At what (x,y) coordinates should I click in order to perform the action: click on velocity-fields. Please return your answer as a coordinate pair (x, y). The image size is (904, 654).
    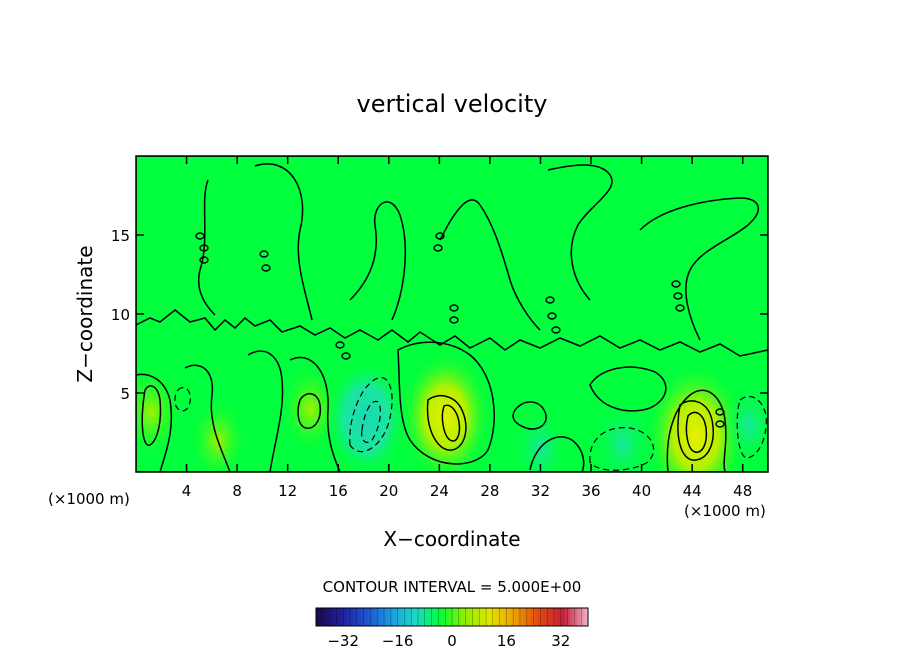
    Looking at the image, I should click on (452, 411).